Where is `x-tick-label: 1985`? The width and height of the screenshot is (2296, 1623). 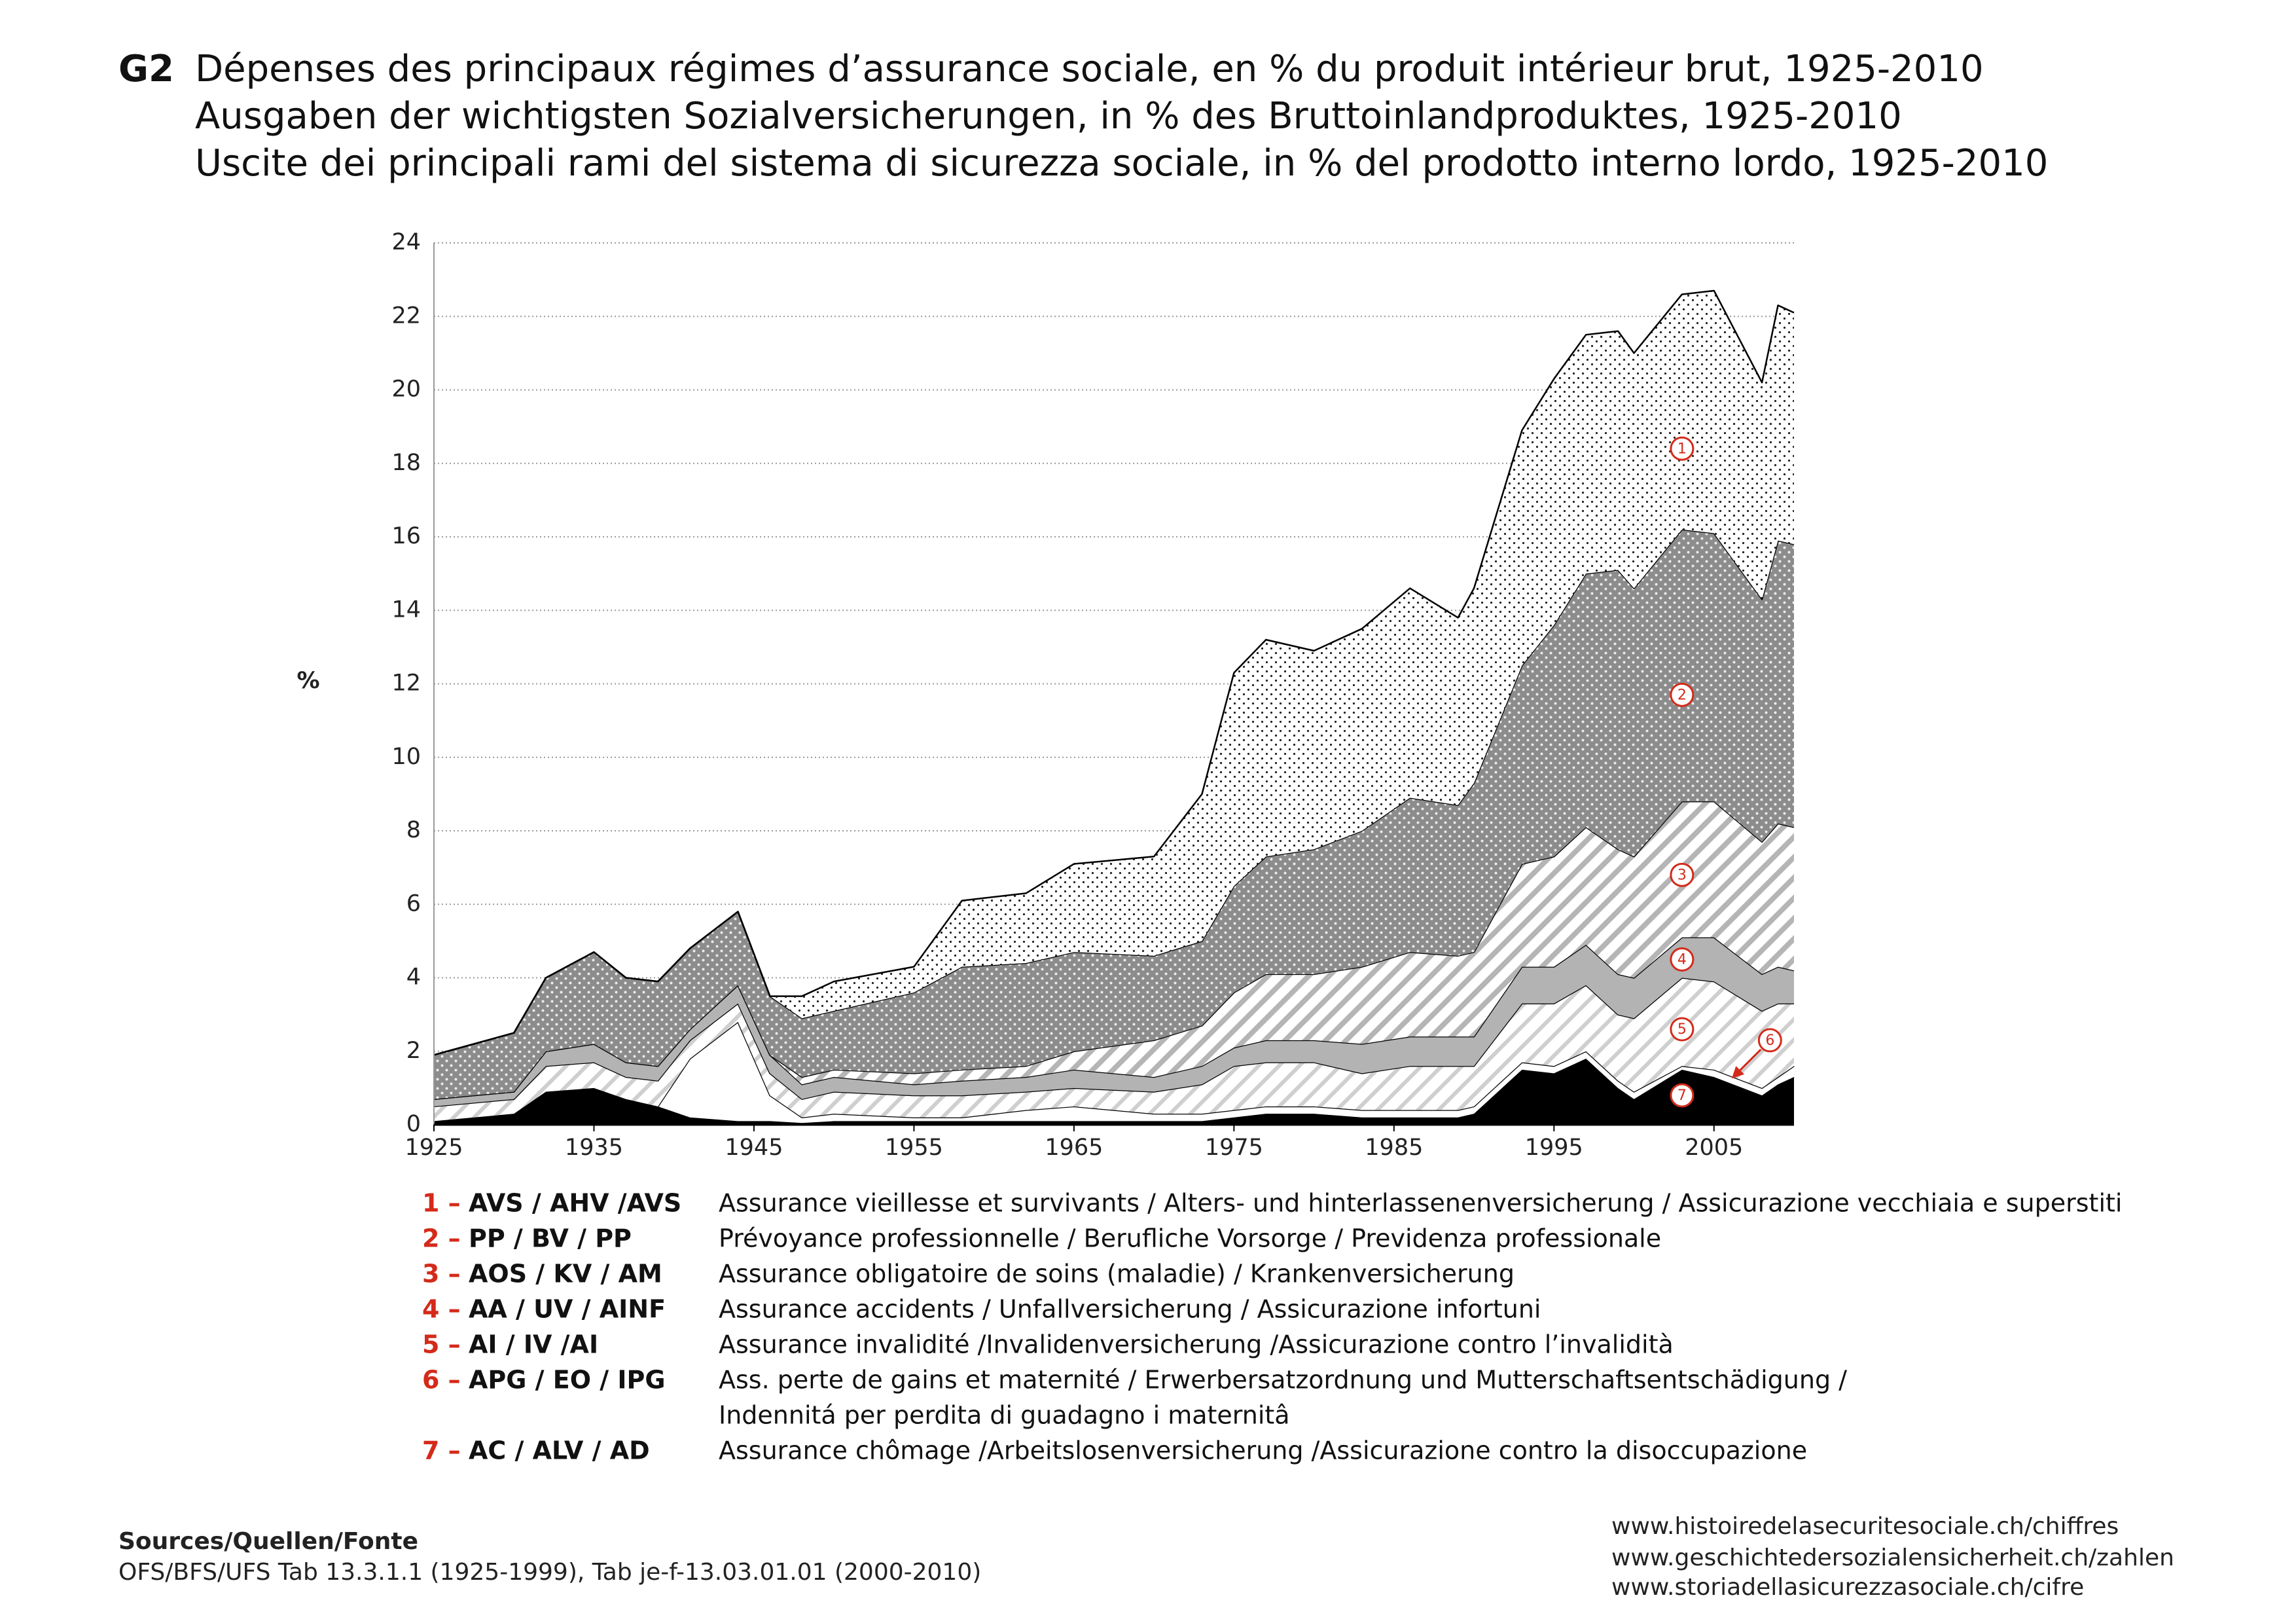
x-tick-label: 1985 is located at coordinates (1394, 1148).